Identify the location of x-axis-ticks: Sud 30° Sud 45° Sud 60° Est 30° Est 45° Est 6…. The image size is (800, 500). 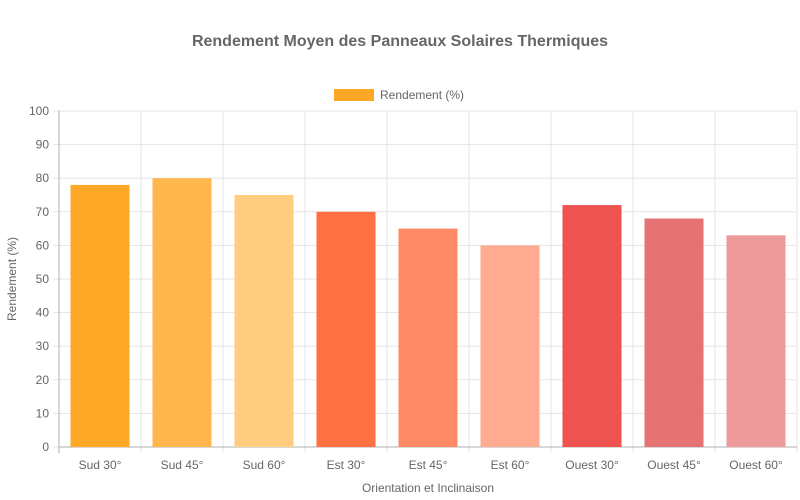
(431, 465).